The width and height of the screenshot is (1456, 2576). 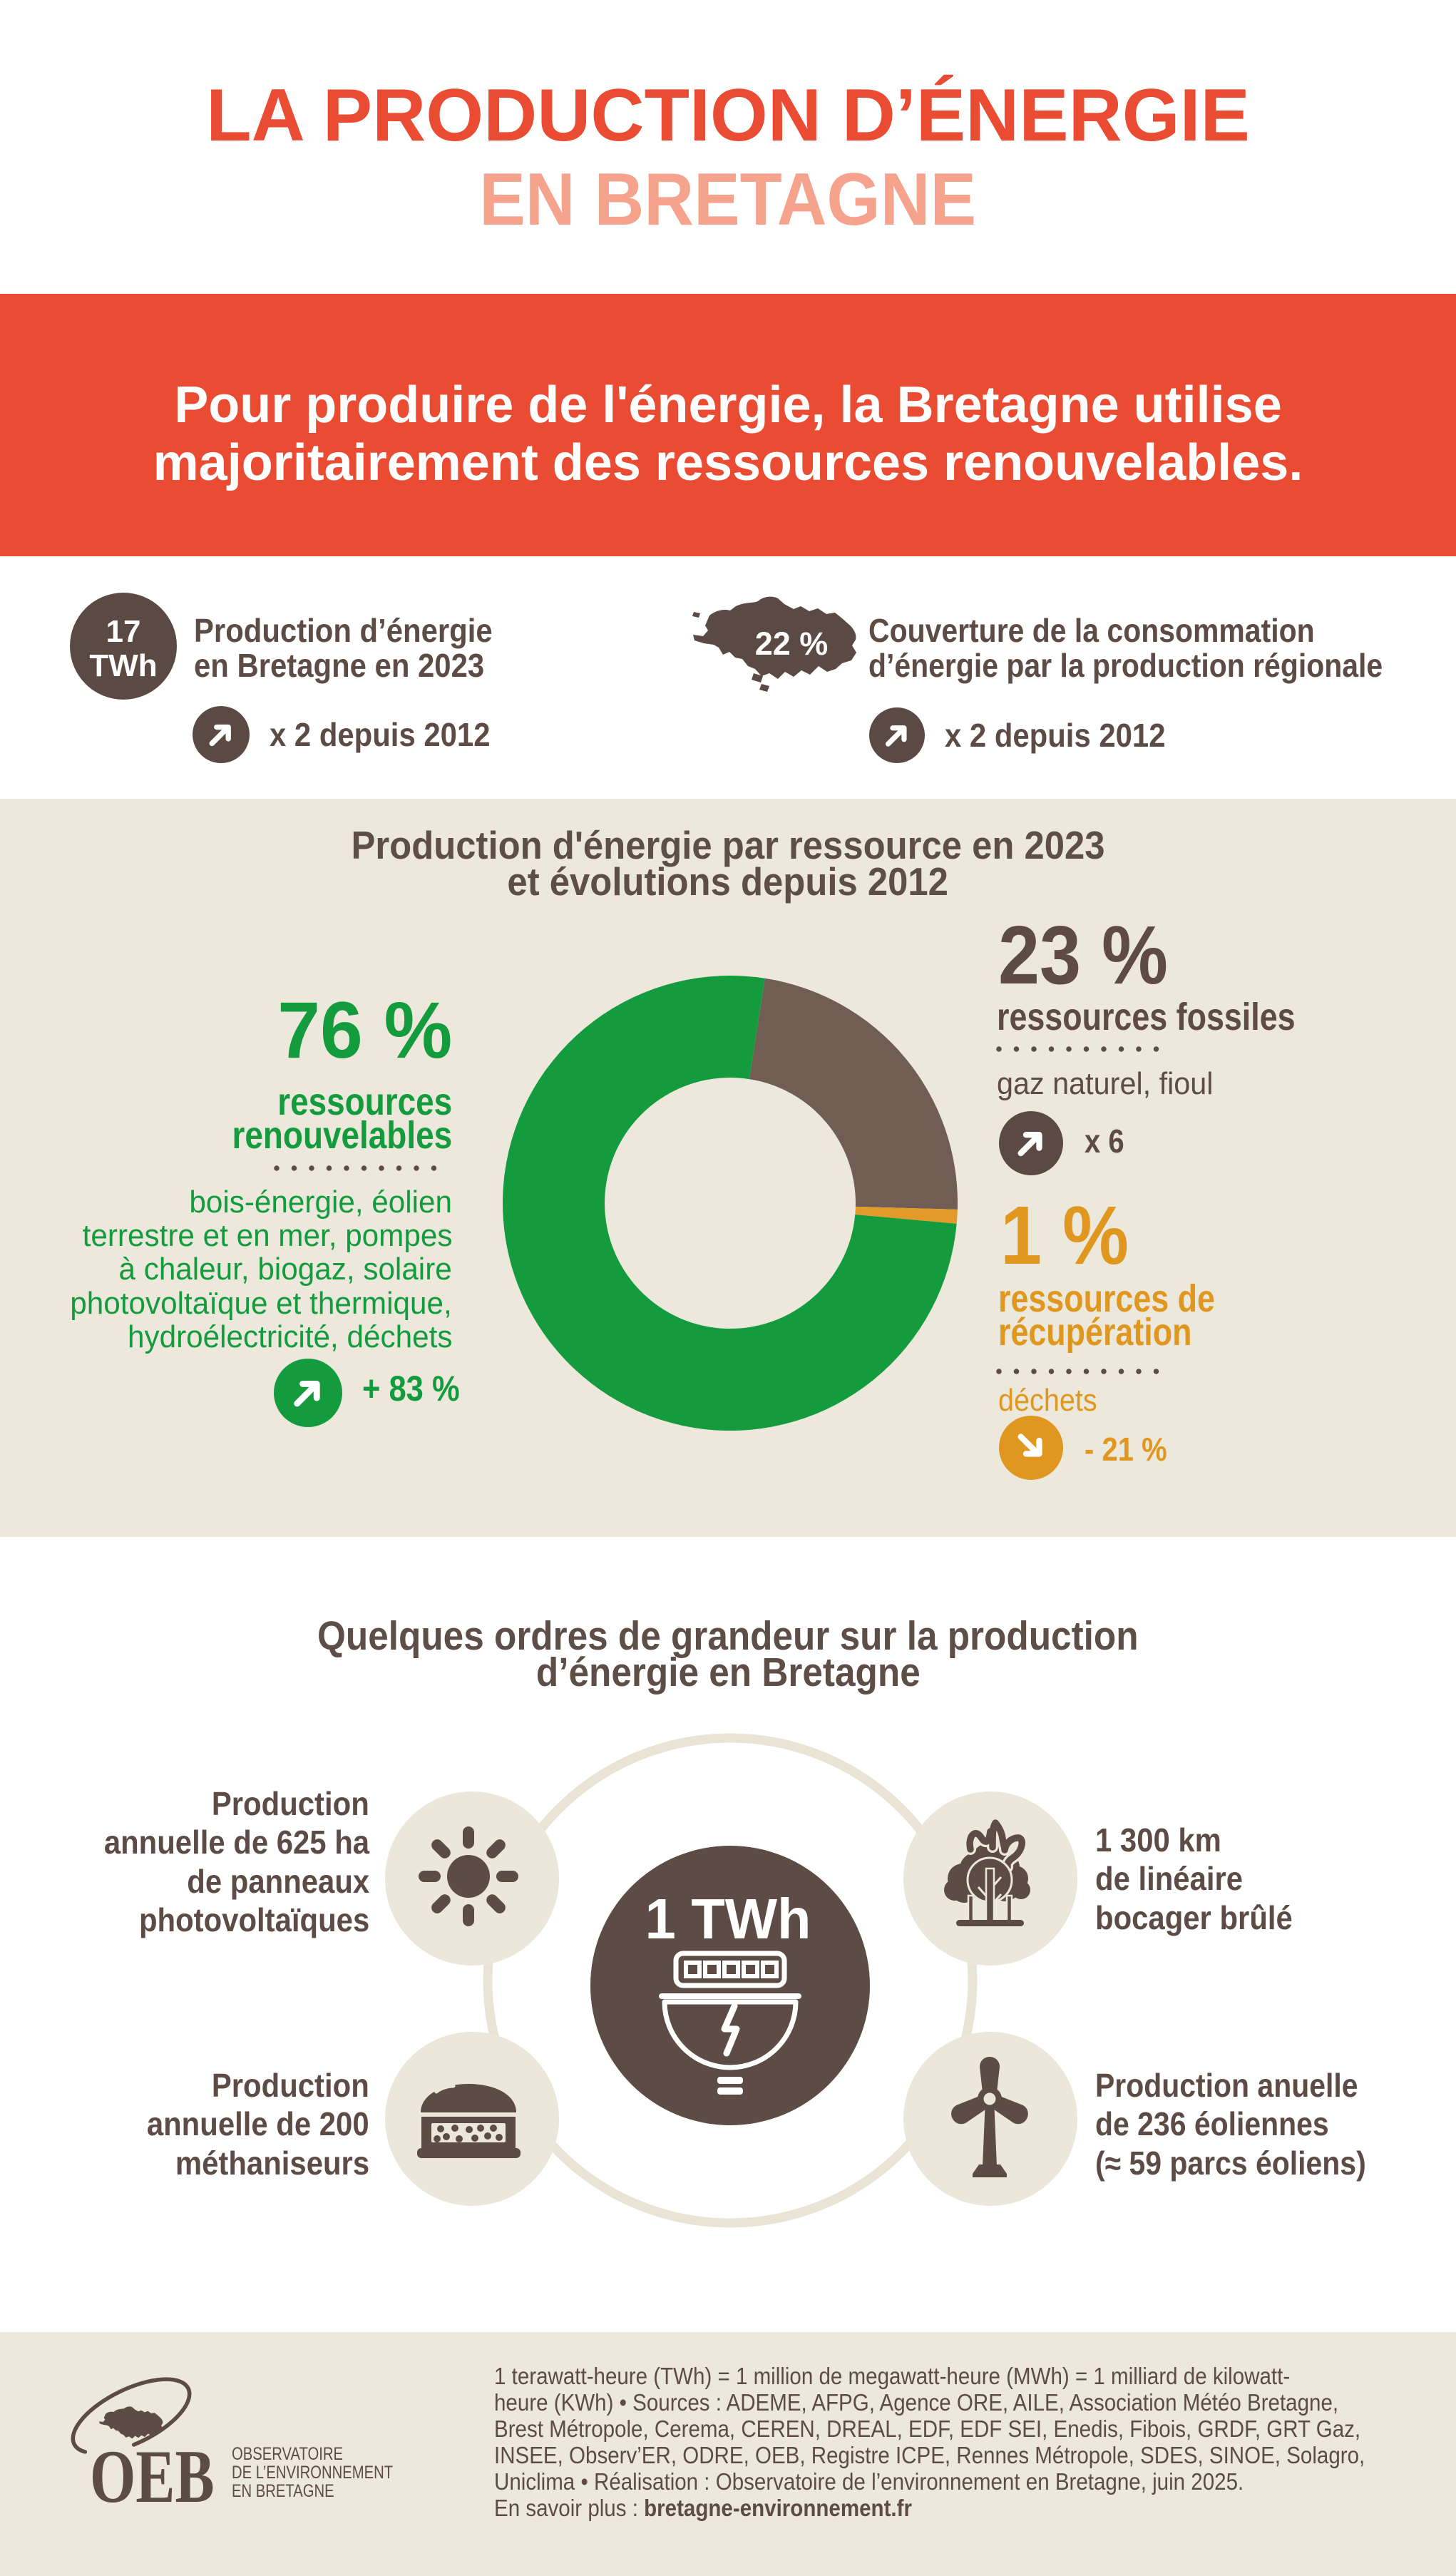 I want to click on svg-text: 22 %, so click(x=792, y=643).